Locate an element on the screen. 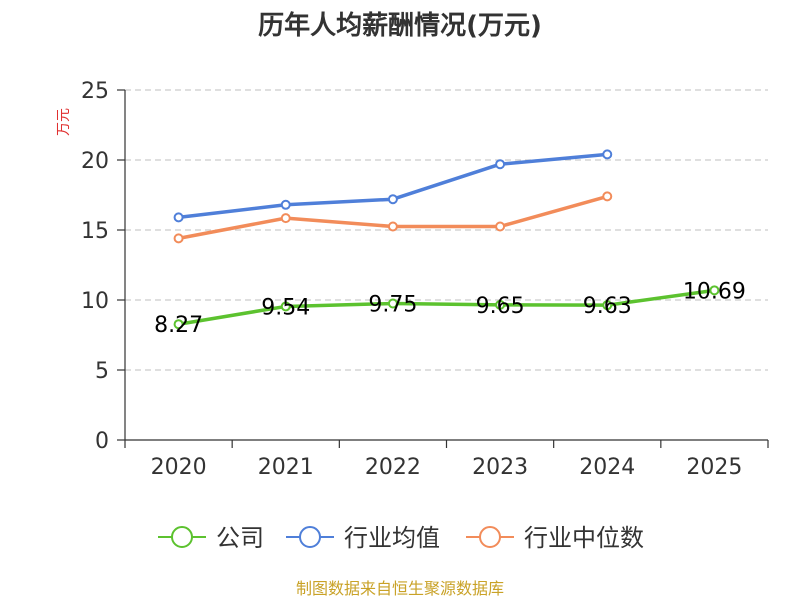 Image resolution: width=800 pixels, height=600 pixels. x-tick-label: 2021 is located at coordinates (286, 467).